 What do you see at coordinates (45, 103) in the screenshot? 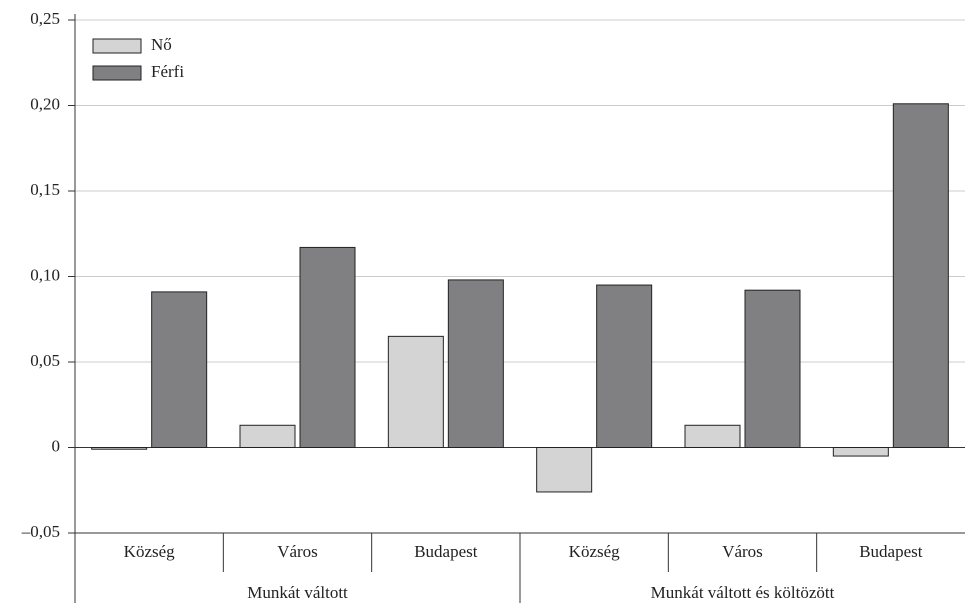
I see `y-tick-label: 0,20` at bounding box center [45, 103].